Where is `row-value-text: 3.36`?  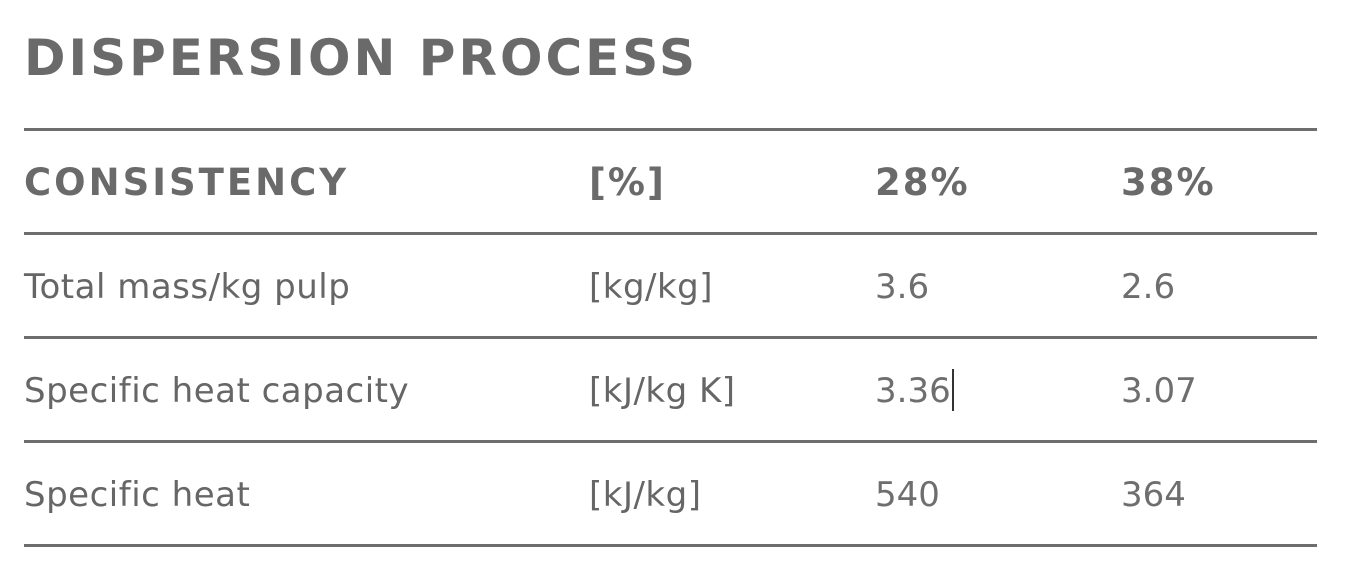 row-value-text: 3.36 is located at coordinates (913, 391).